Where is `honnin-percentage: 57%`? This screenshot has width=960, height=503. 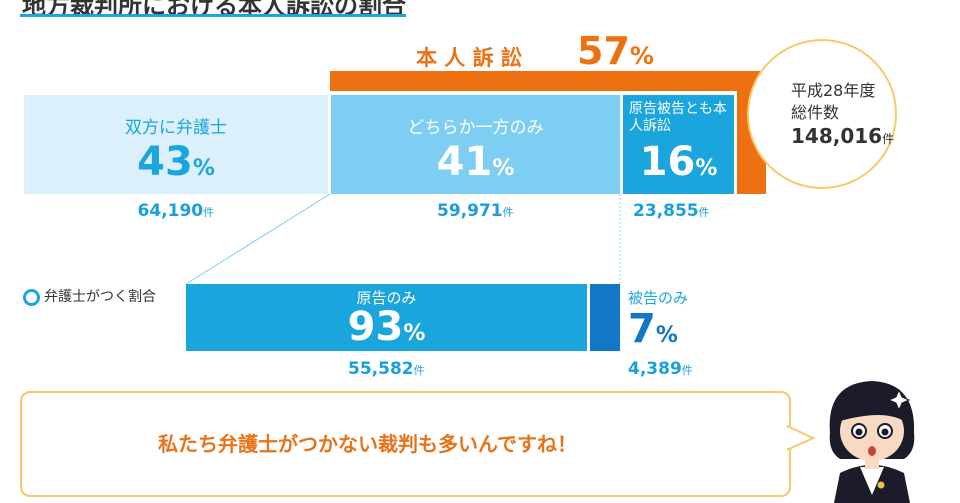
honnin-percentage: 57% is located at coordinates (615, 51).